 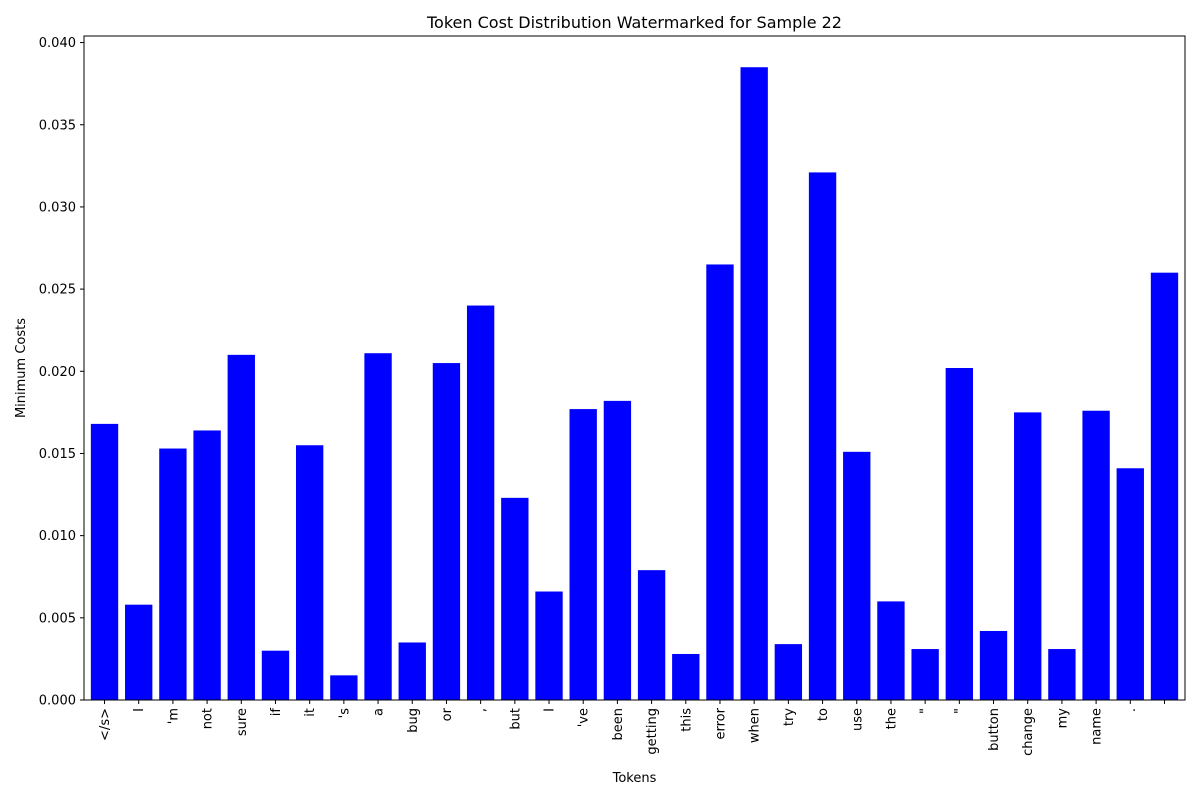 What do you see at coordinates (584, 717) in the screenshot?
I see `x-tick-label: 've` at bounding box center [584, 717].